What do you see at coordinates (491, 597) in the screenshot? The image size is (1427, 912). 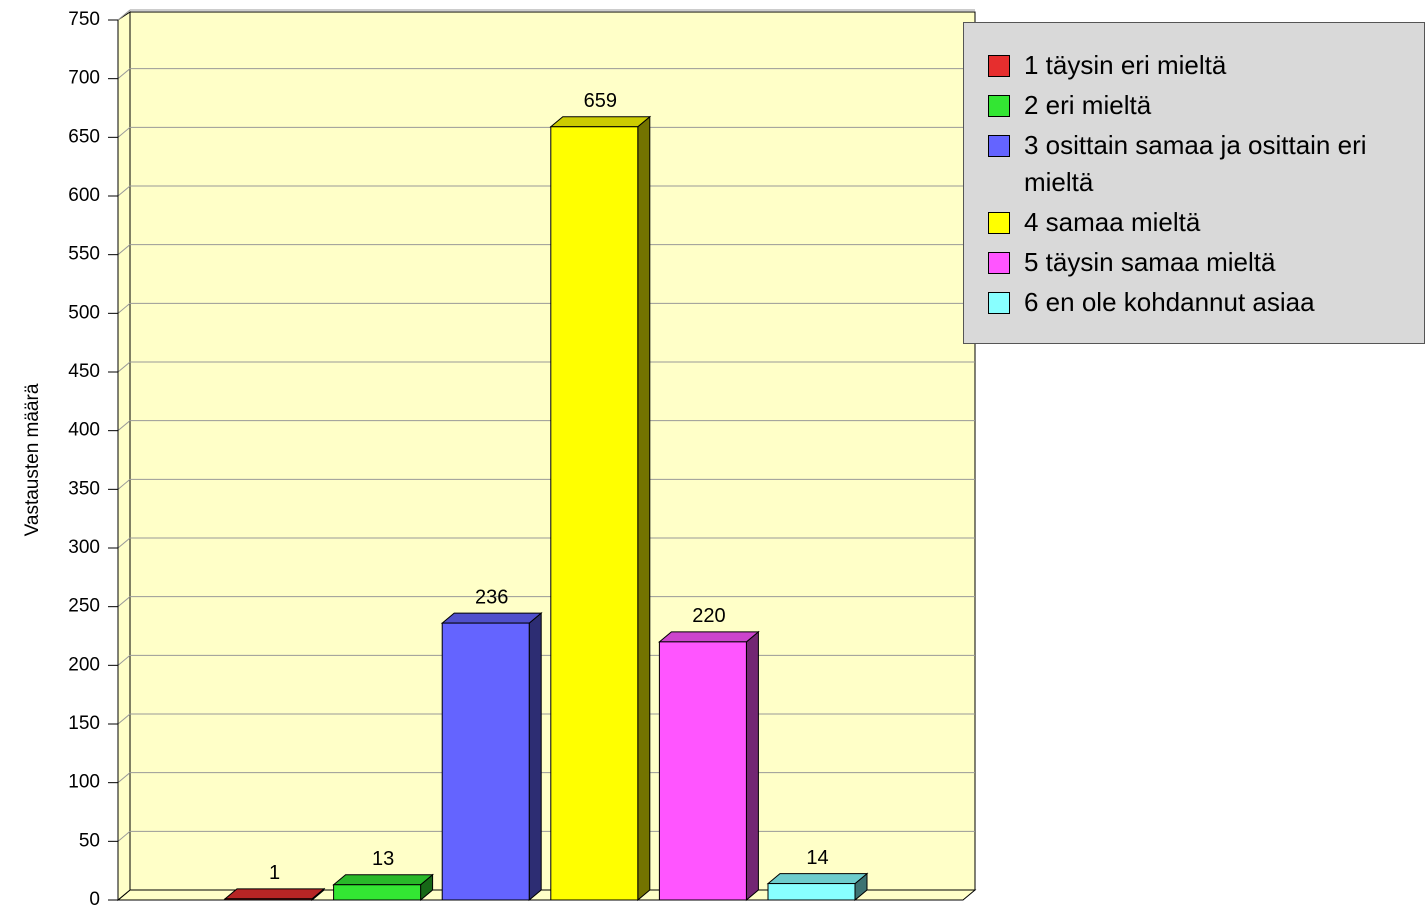 I see `value-label: 236` at bounding box center [491, 597].